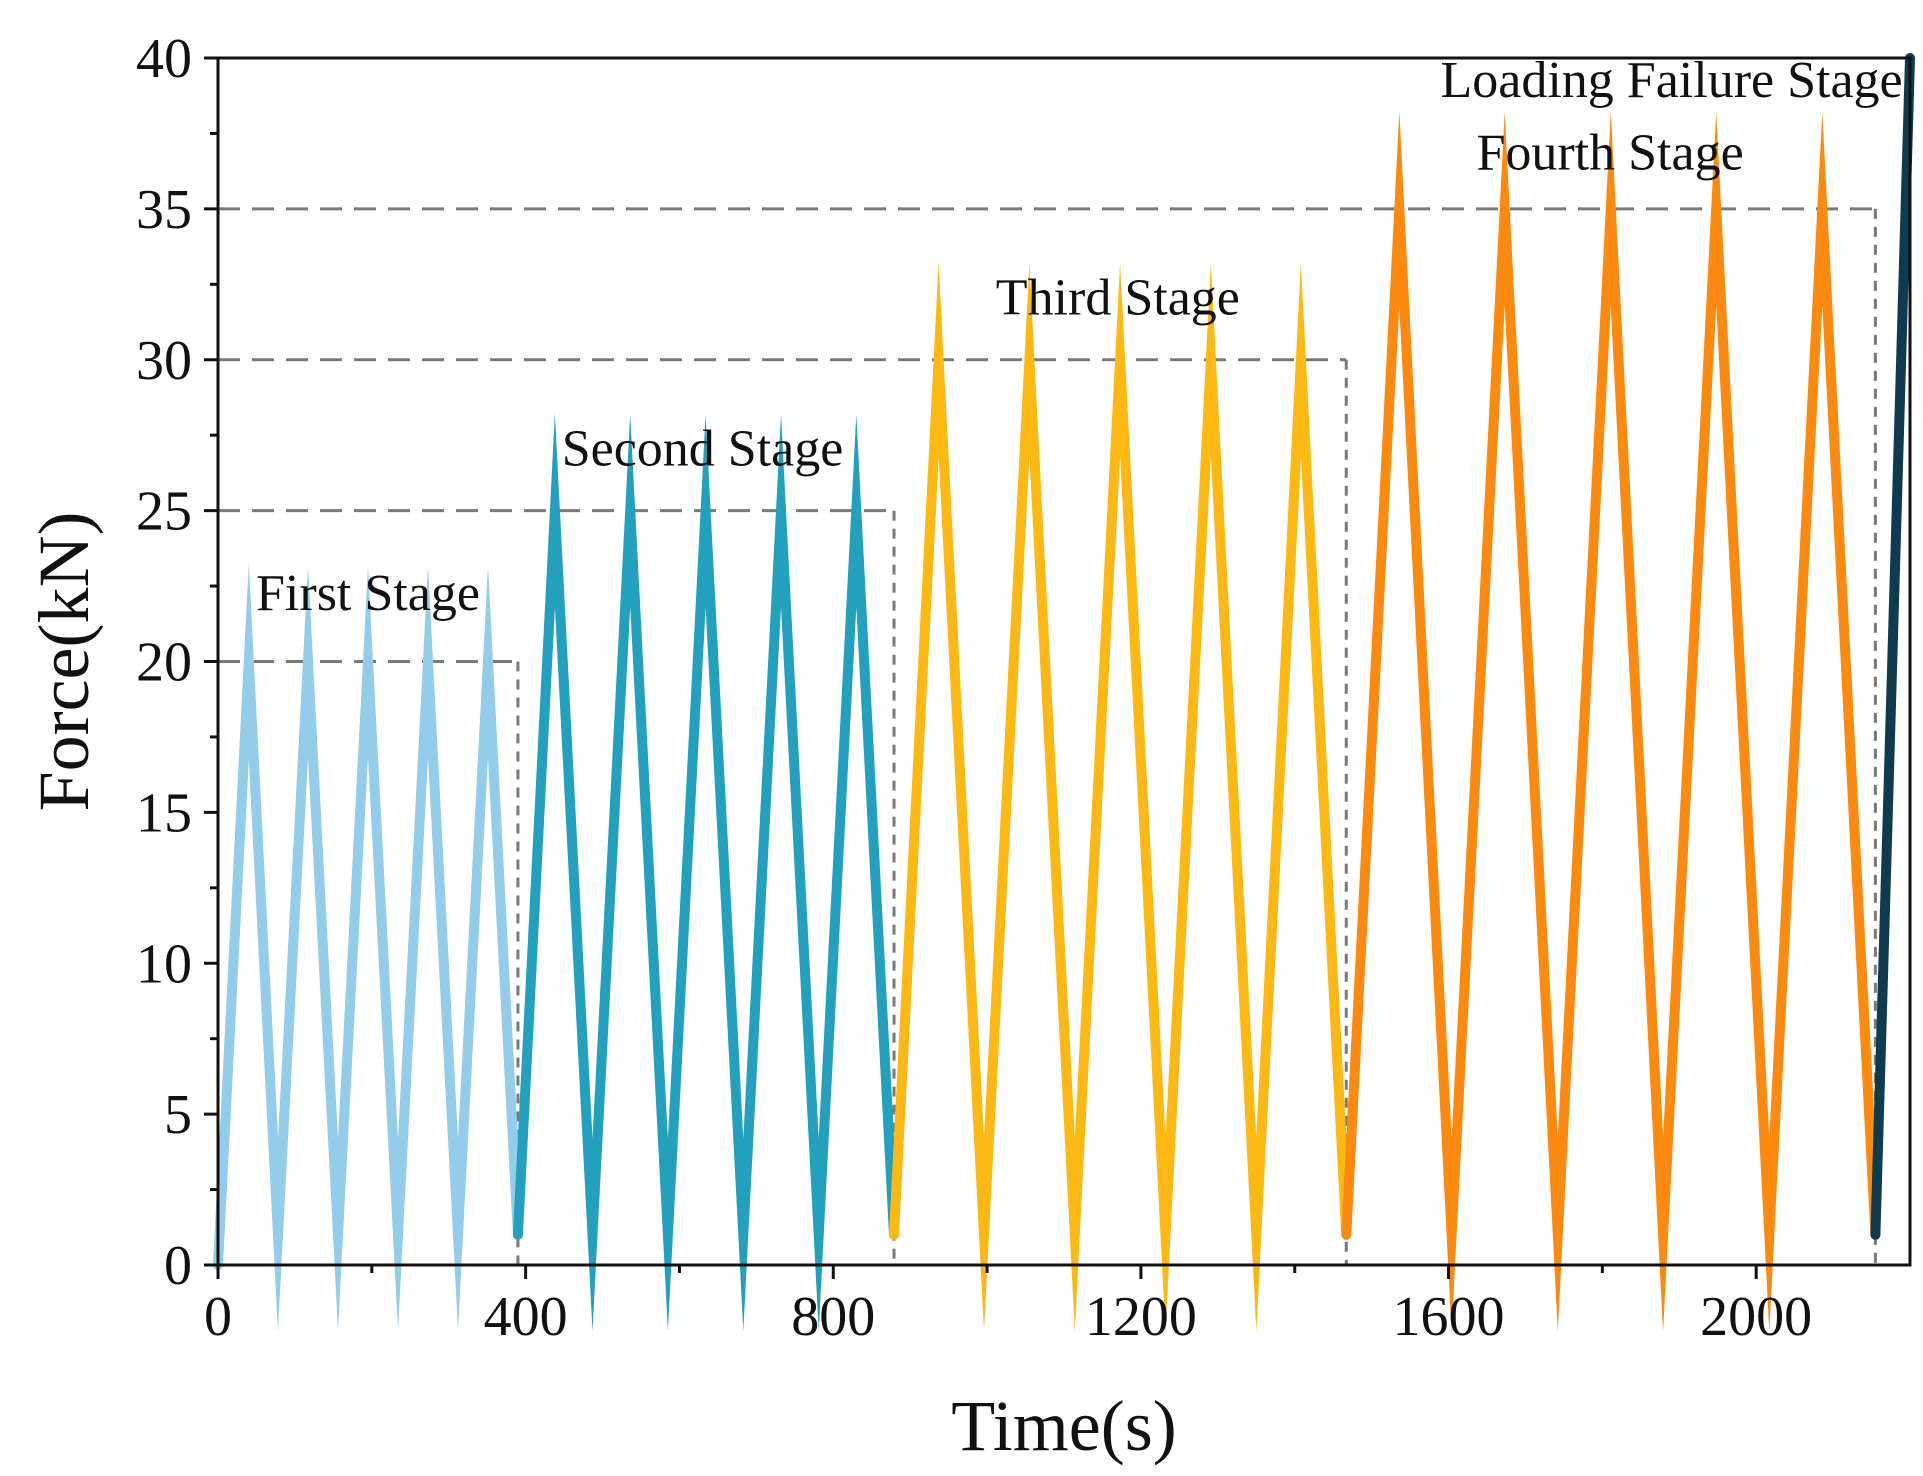  What do you see at coordinates (164, 512) in the screenshot?
I see `y-tick-label: 25` at bounding box center [164, 512].